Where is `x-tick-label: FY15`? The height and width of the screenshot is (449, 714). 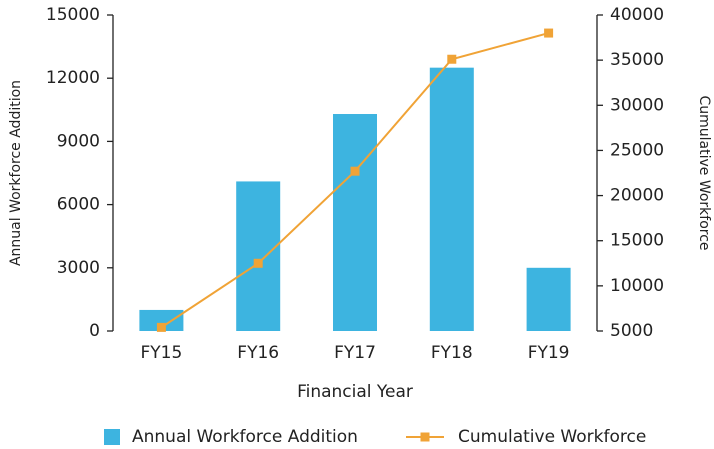 x-tick-label: FY15 is located at coordinates (162, 353).